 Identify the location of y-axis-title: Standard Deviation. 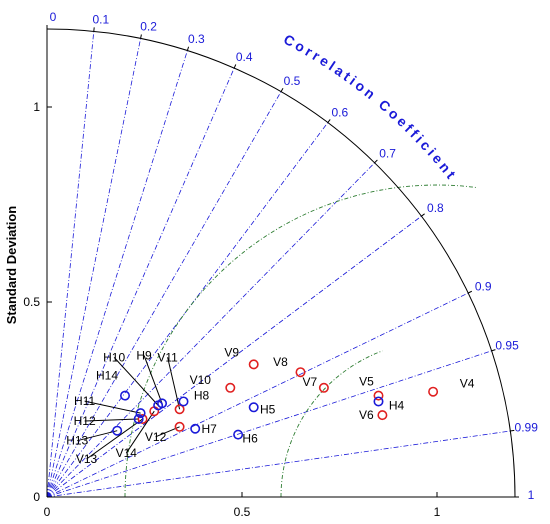
(11, 265).